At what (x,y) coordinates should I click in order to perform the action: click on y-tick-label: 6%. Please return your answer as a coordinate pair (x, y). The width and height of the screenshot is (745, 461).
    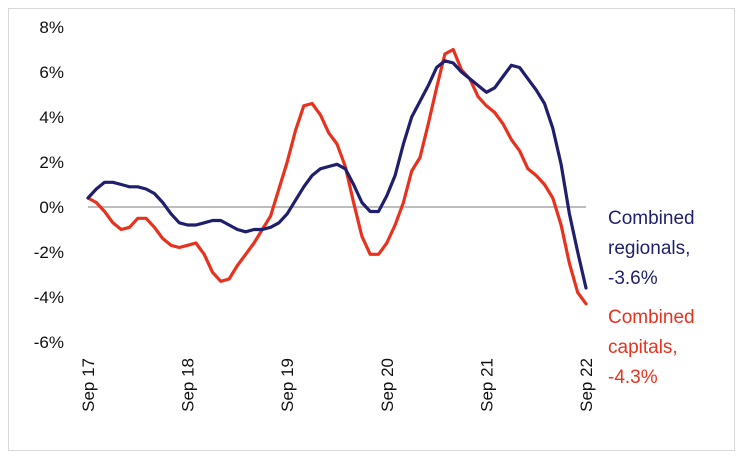
    Looking at the image, I should click on (51, 72).